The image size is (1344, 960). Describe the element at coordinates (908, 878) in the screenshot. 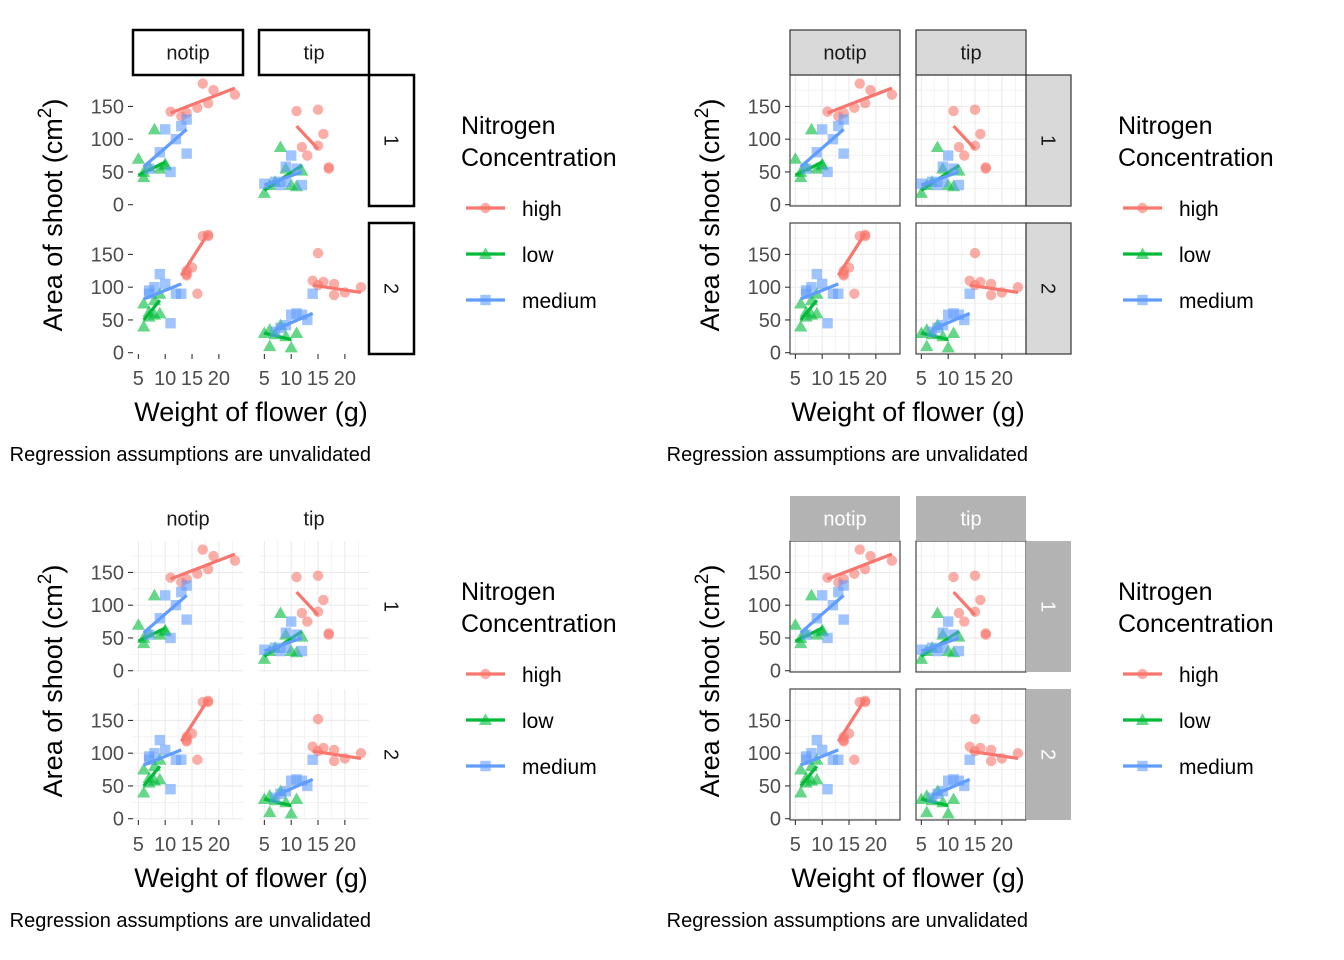

I see `x-axis-title: Weight of flower (g)` at that location.